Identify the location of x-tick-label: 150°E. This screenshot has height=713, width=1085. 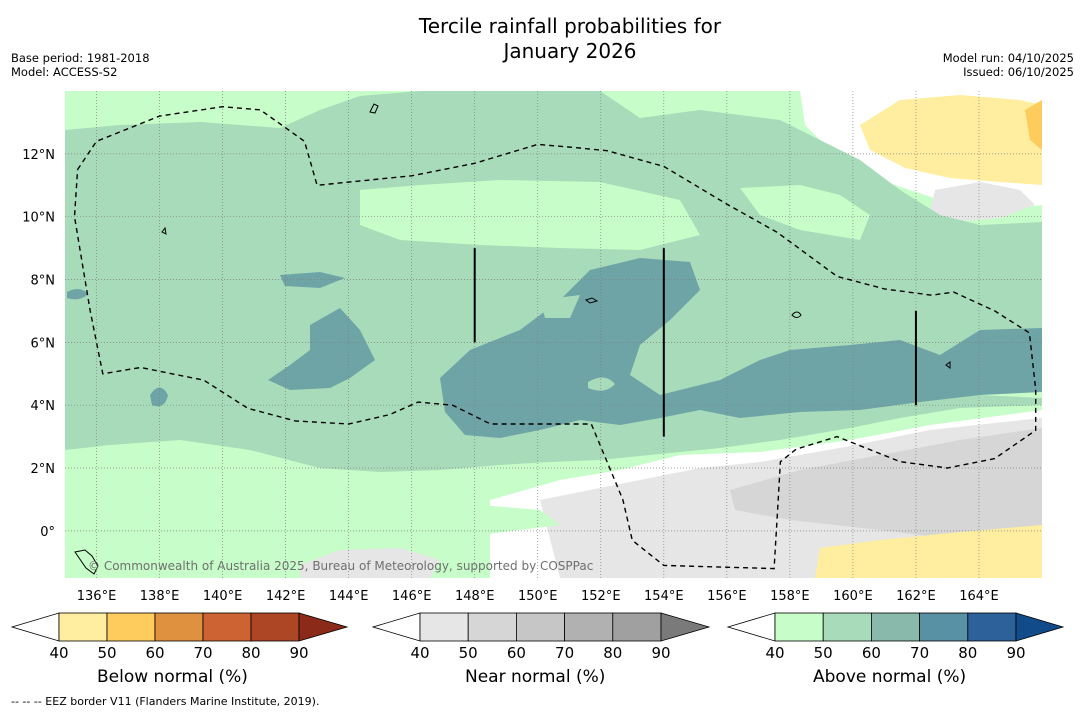
(538, 596).